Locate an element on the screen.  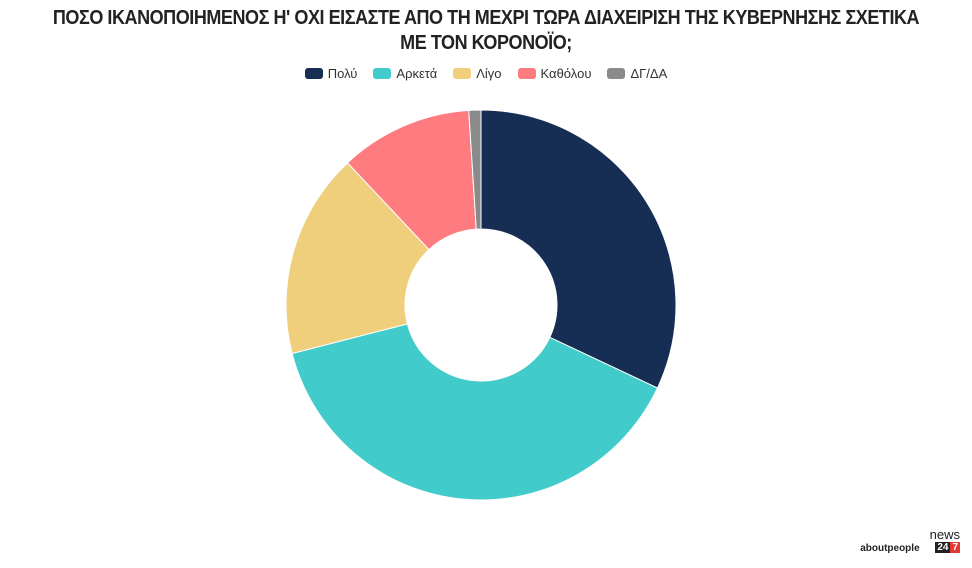
legend-label: Αρκετά is located at coordinates (417, 73).